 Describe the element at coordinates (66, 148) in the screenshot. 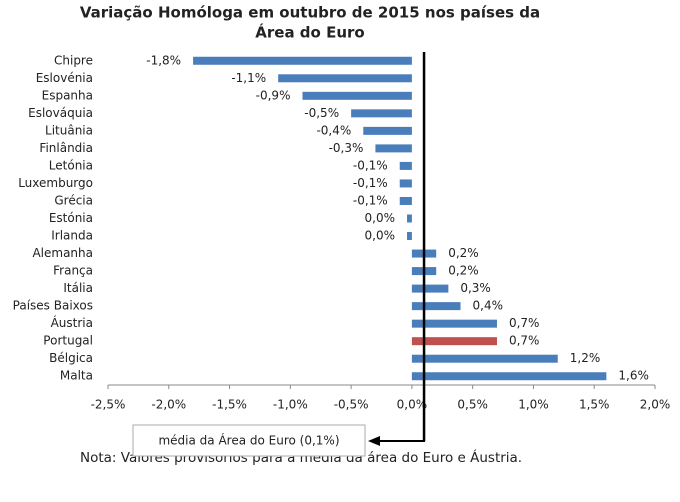

I see `y-tick-label: Finlândia` at that location.